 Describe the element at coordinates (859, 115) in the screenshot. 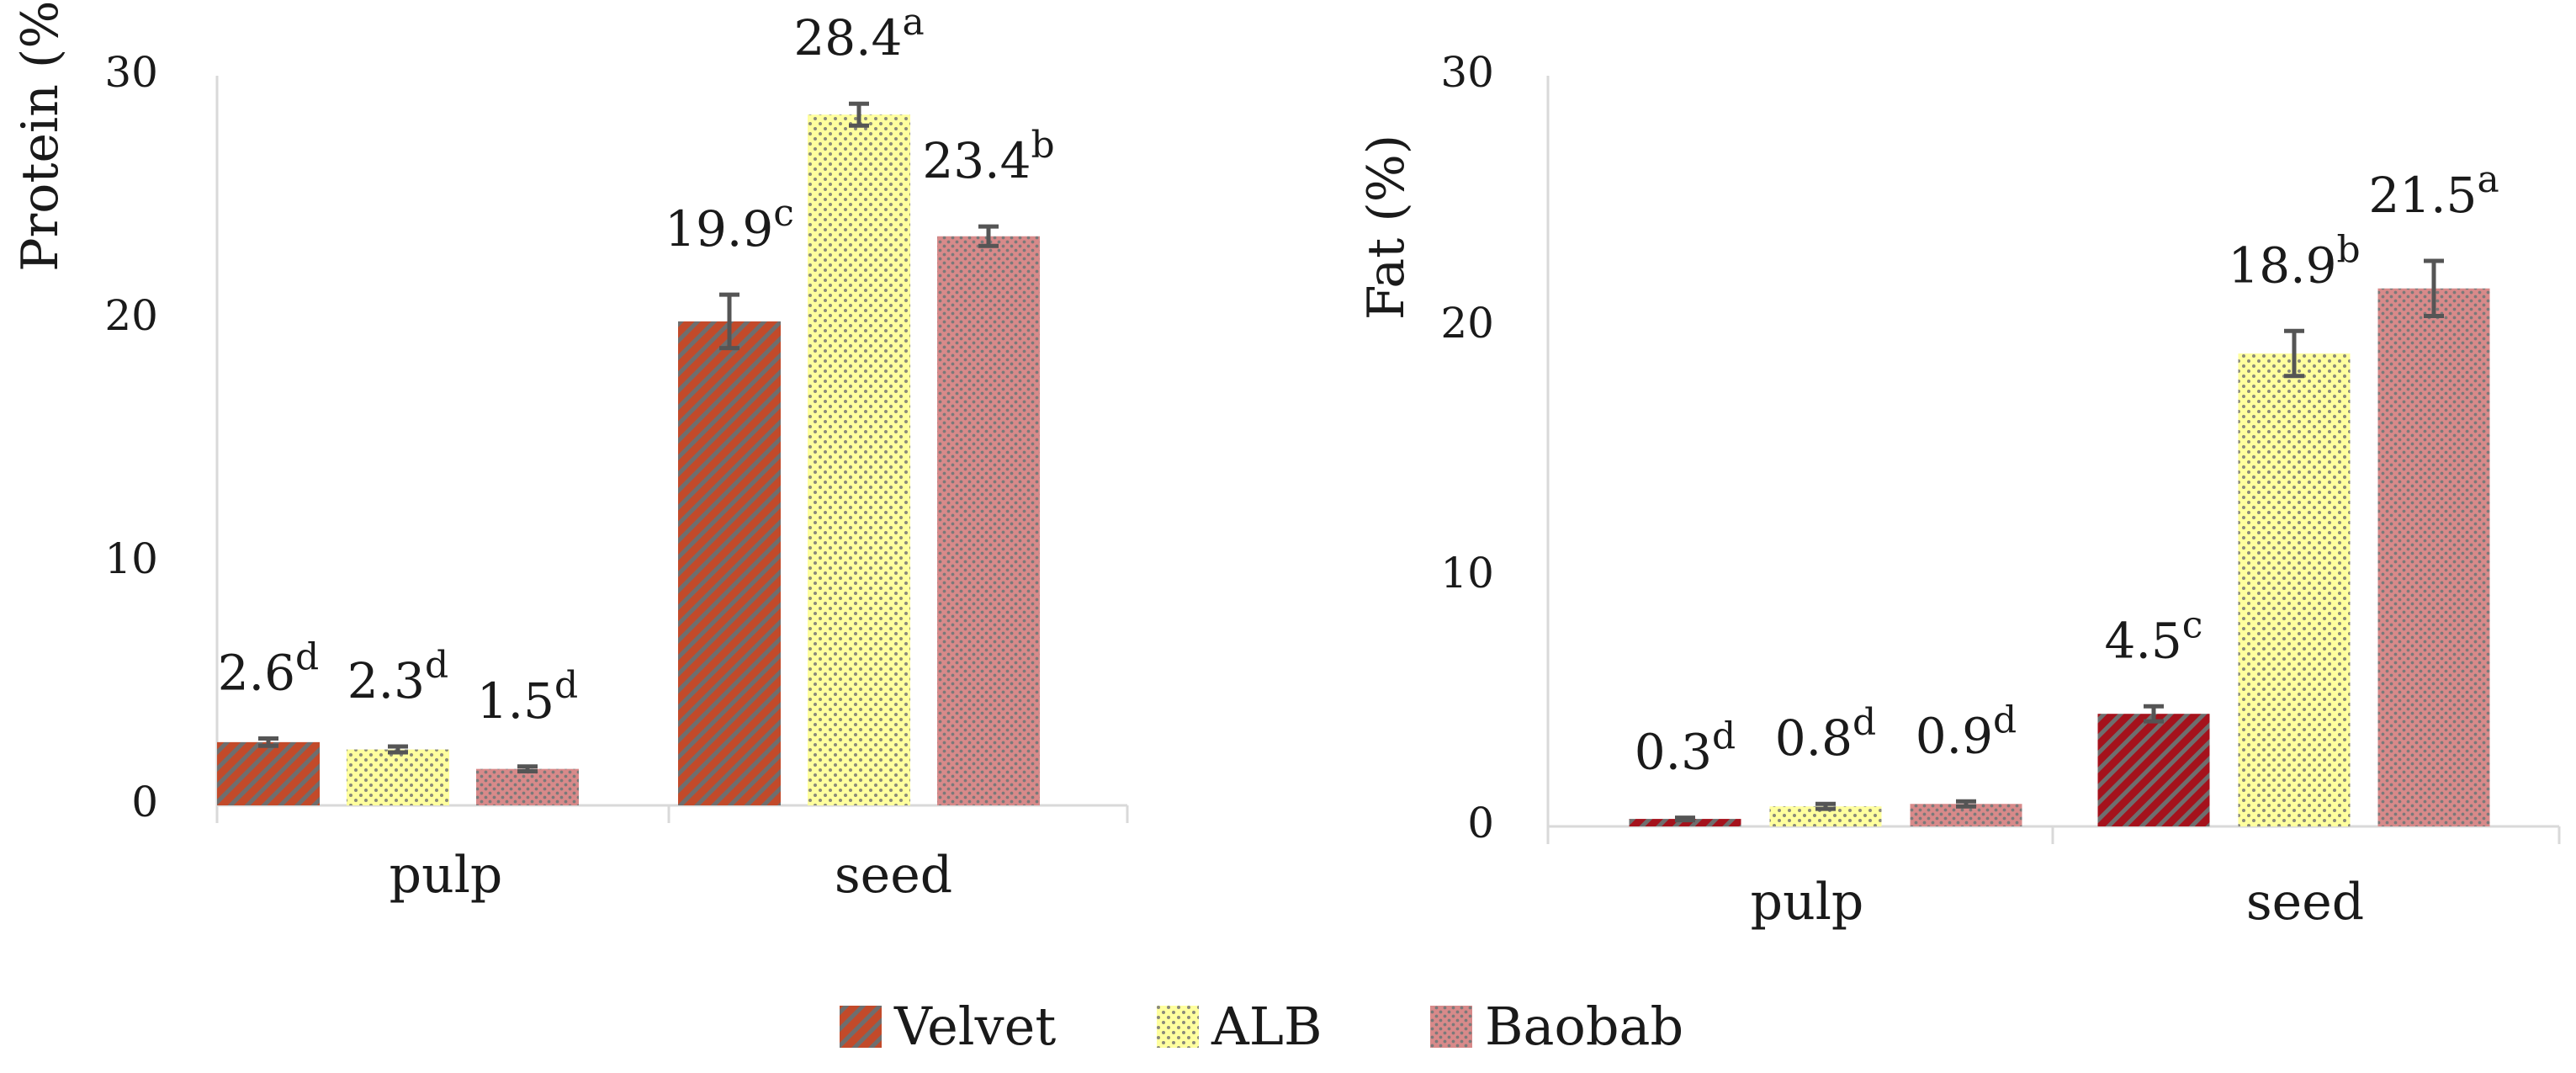

I see `protein-alb-seed-error-bar` at that location.